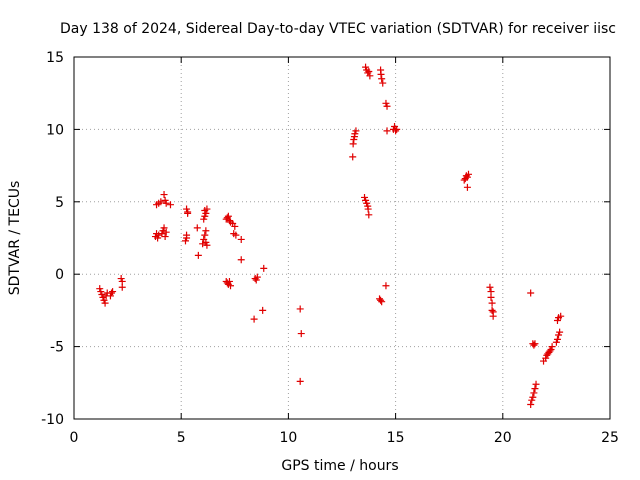  What do you see at coordinates (15, 238) in the screenshot?
I see `y-axis-label: SDTVAR / TECUs` at bounding box center [15, 238].